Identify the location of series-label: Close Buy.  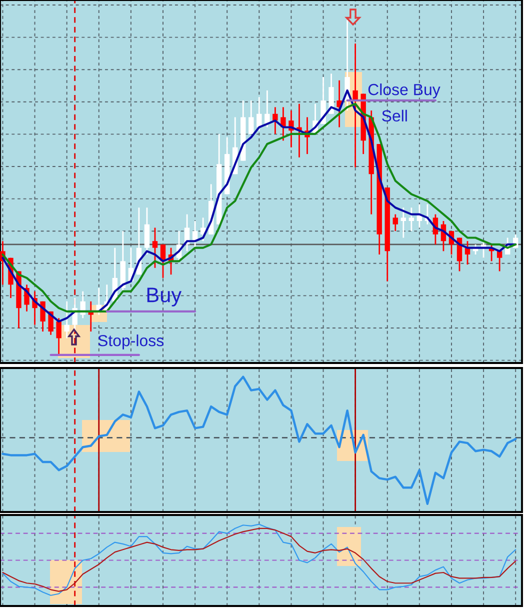
(404, 90).